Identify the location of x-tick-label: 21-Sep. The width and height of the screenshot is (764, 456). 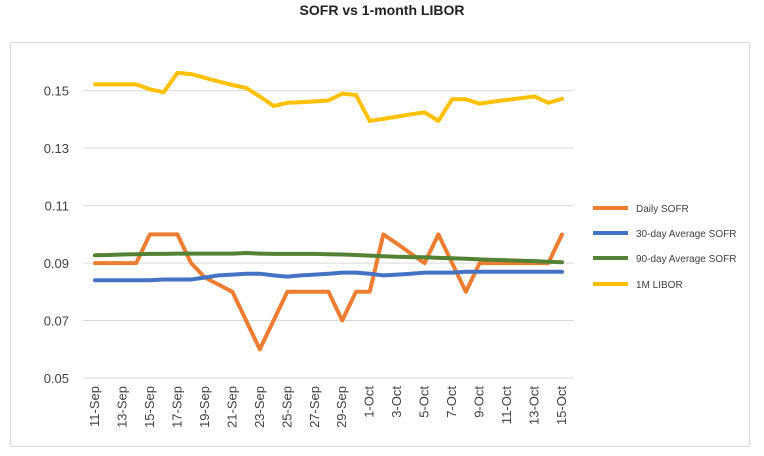
(231, 407).